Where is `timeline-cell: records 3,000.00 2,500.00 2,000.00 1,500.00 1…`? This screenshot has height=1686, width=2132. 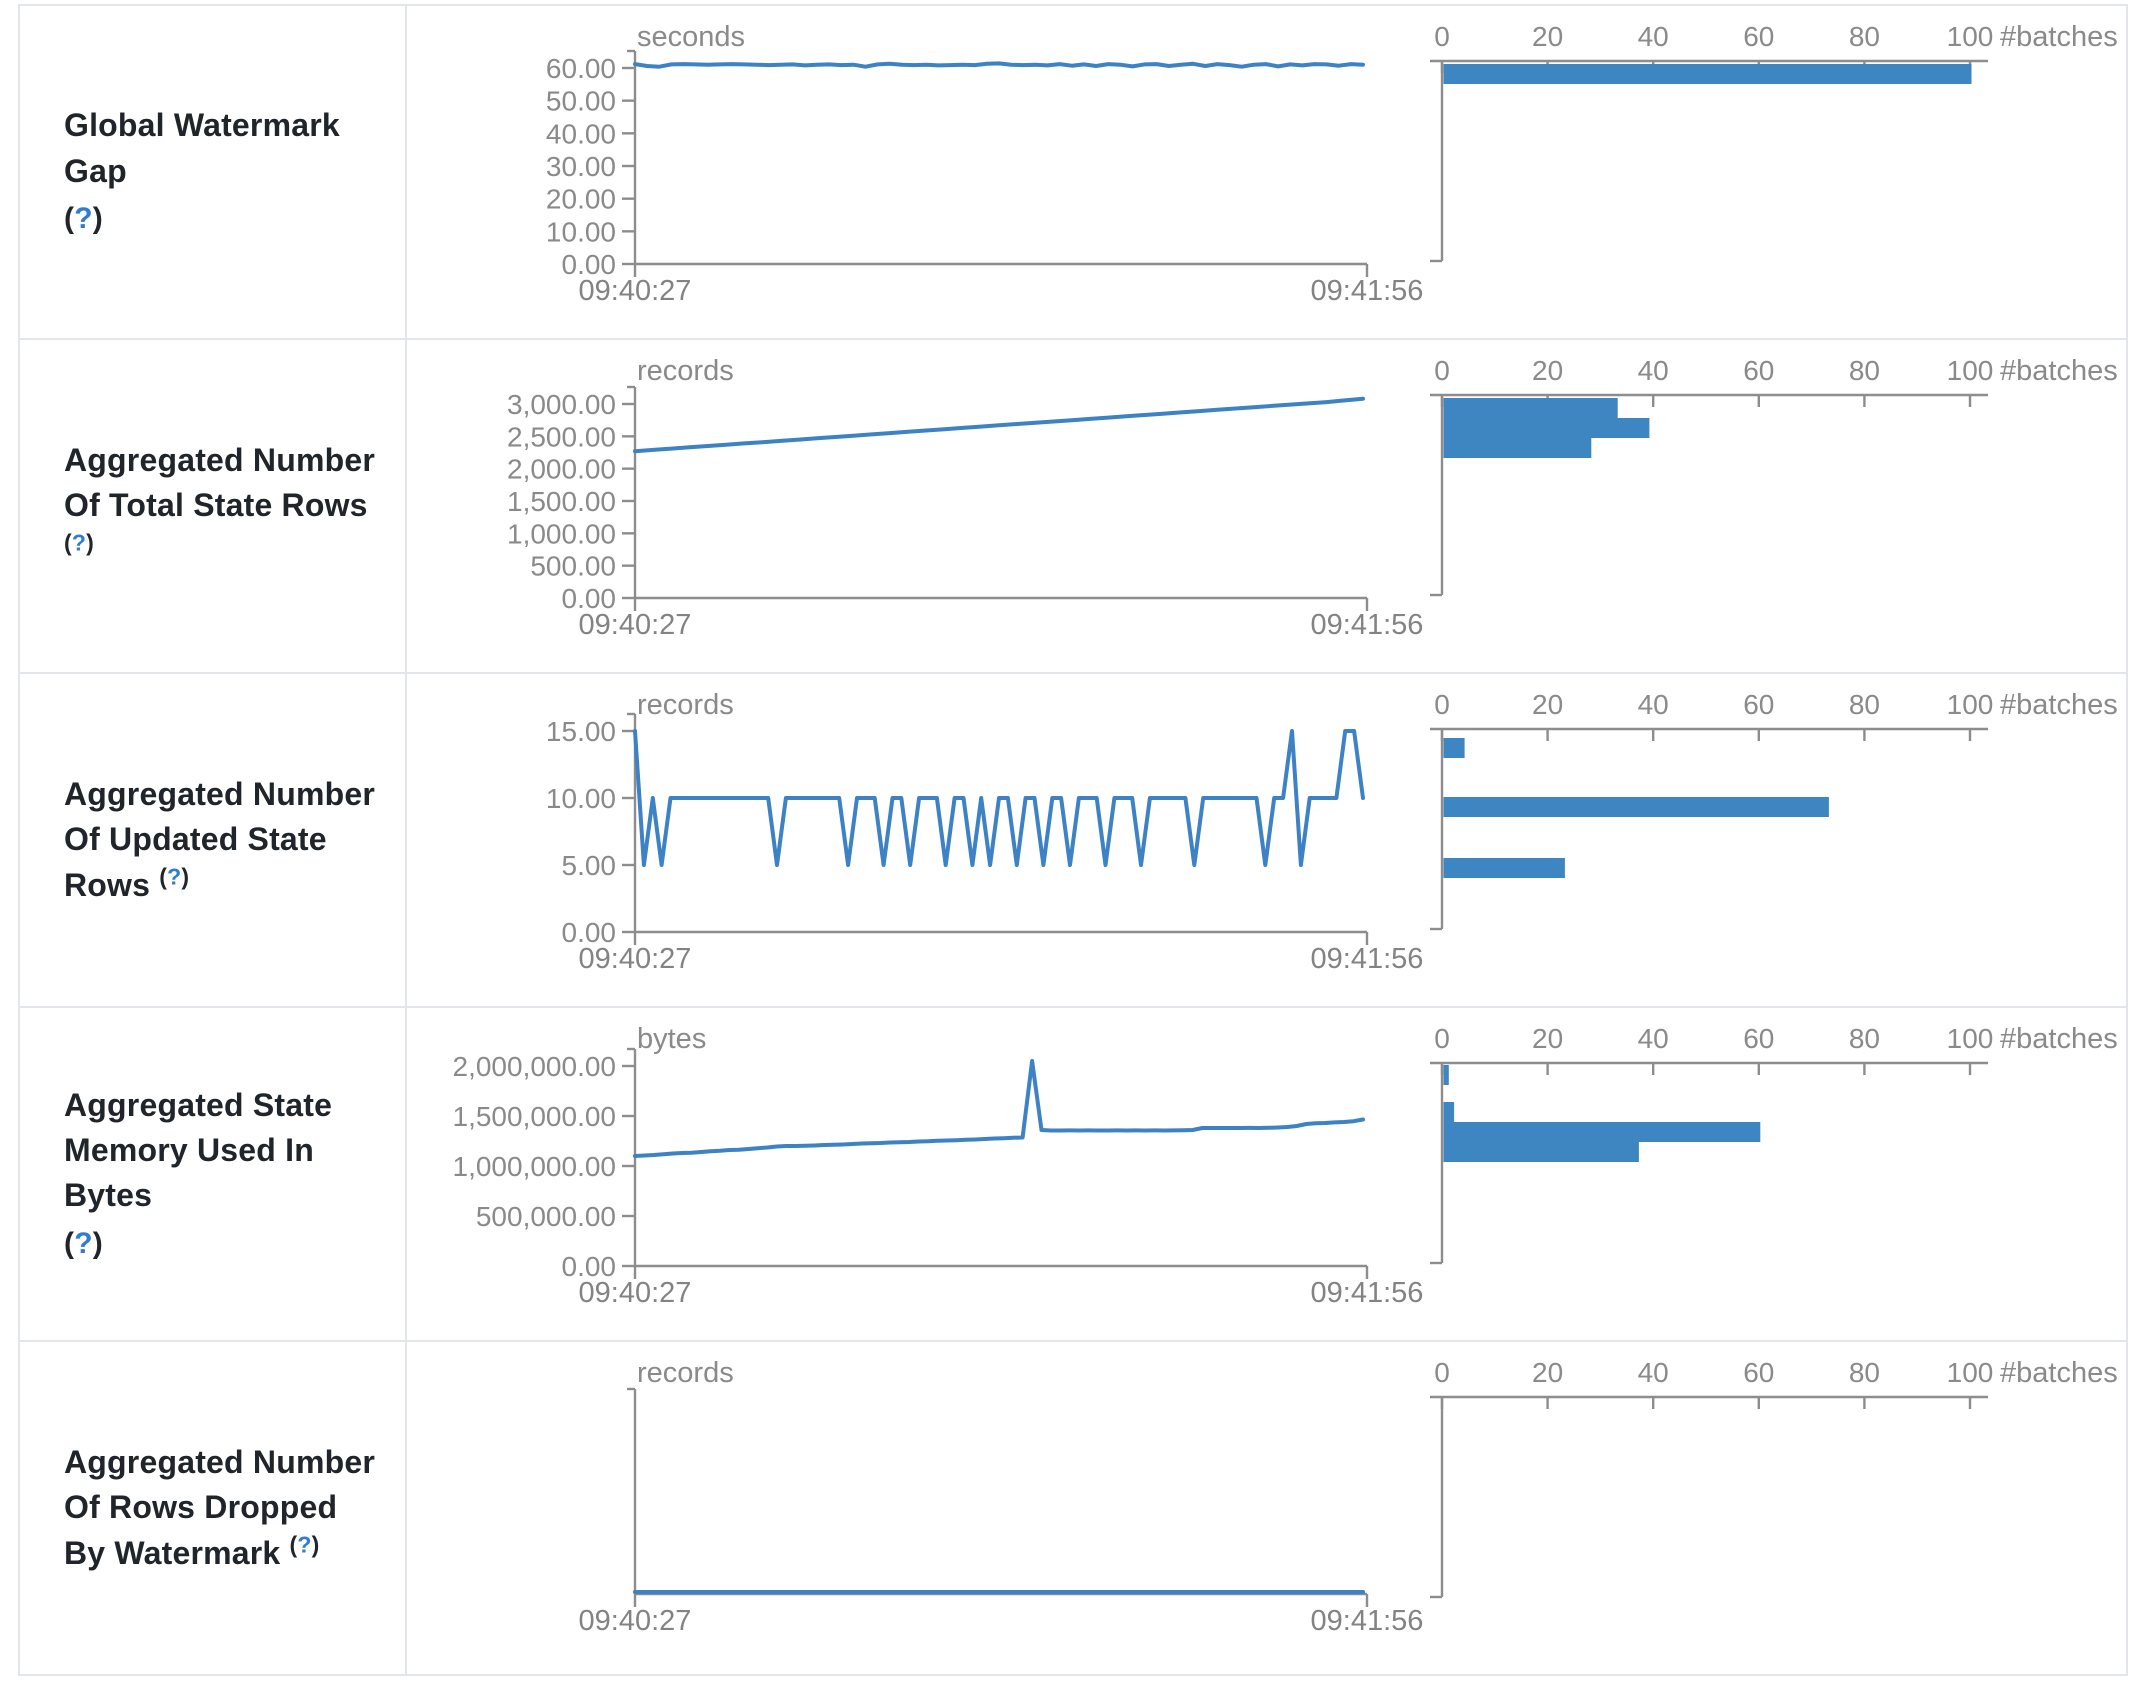
timeline-cell: records 3,000.00 2,500.00 2,000.00 1,500.00 1… is located at coordinates (915, 506).